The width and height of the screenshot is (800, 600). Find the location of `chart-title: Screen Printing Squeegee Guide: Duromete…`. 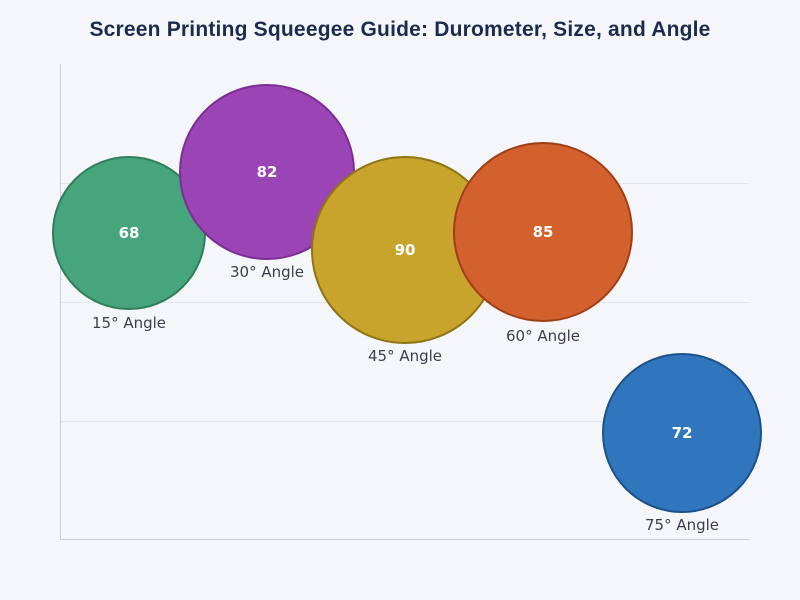

chart-title: Screen Printing Squeegee Guide: Duromete… is located at coordinates (400, 29).